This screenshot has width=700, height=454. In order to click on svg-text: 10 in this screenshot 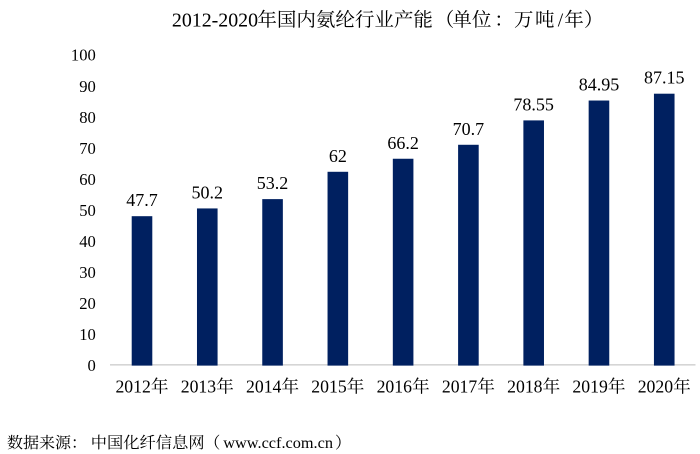, I will do `click(87, 334)`.